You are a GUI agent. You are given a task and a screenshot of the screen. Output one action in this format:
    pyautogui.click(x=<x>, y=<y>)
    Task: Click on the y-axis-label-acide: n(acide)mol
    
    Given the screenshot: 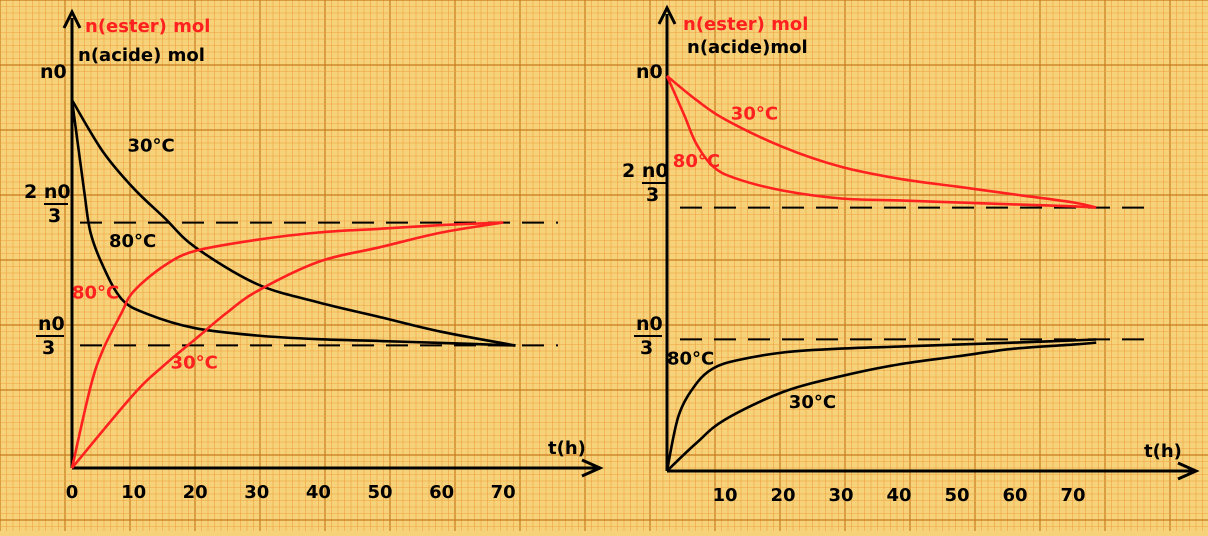 What is the action you would take?
    pyautogui.click(x=747, y=47)
    